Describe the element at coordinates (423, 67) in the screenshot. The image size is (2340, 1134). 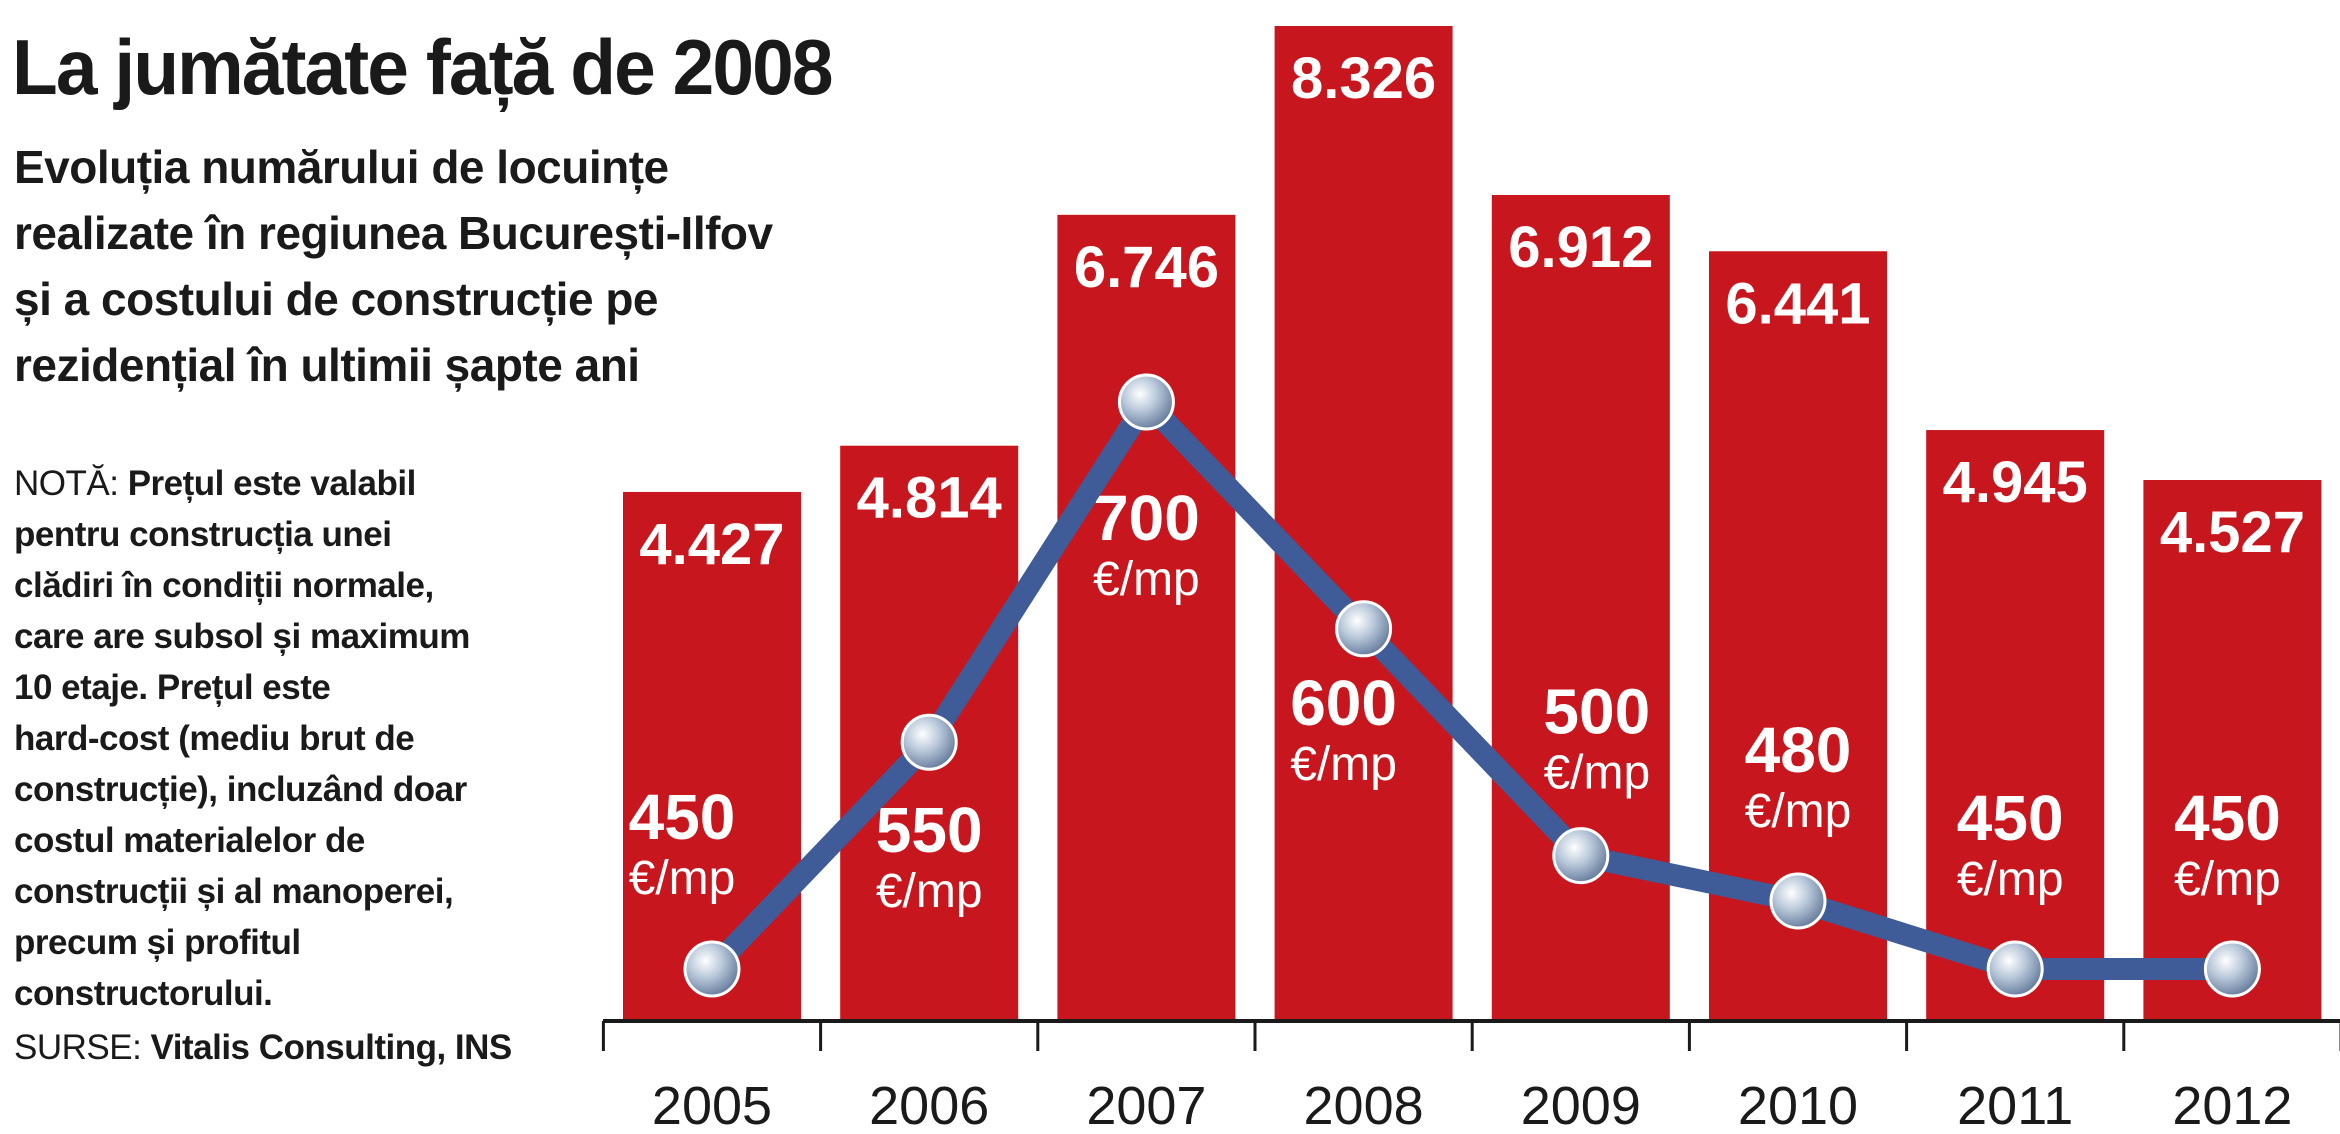
I see `chart-title: La jumătate față de 2008` at that location.